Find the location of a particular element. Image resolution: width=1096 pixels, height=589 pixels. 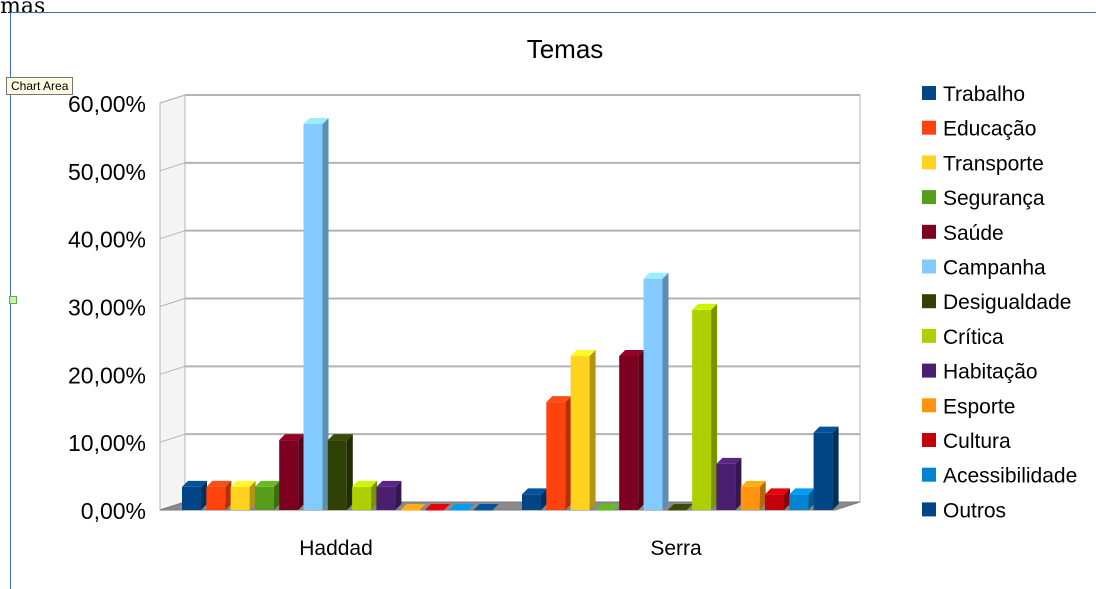

resize-handle is located at coordinates (13, 300).